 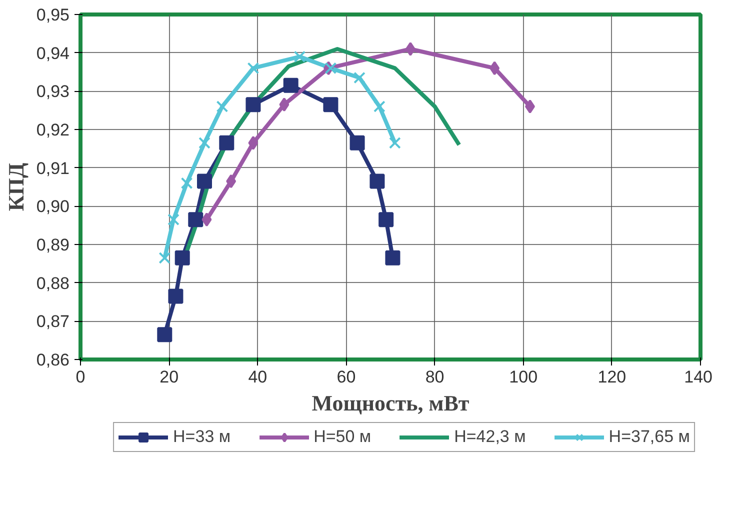 I want to click on y-tick-label: 0,88, so click(x=53, y=283).